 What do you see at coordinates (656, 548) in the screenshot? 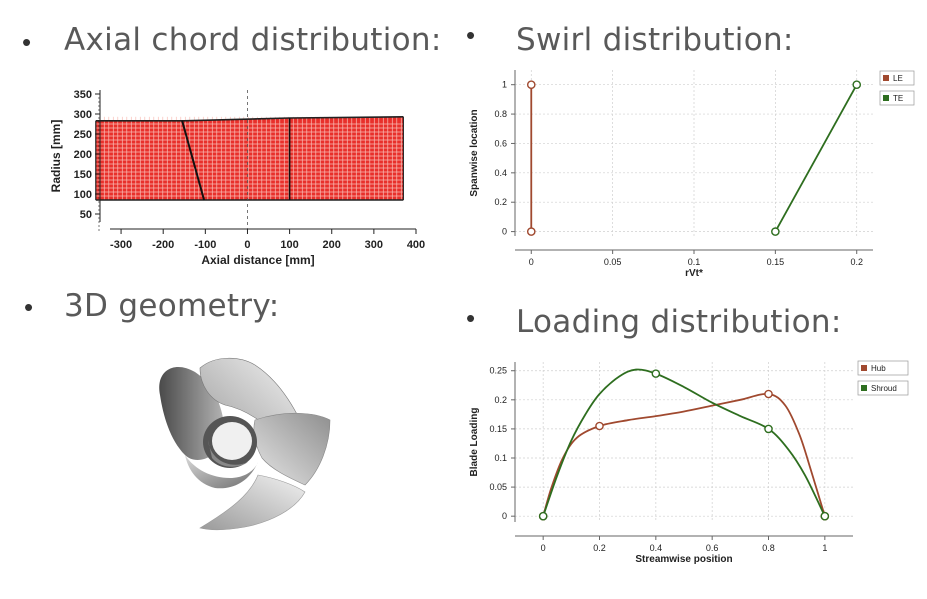
I see `x-tick-label: 0.4` at bounding box center [656, 548].